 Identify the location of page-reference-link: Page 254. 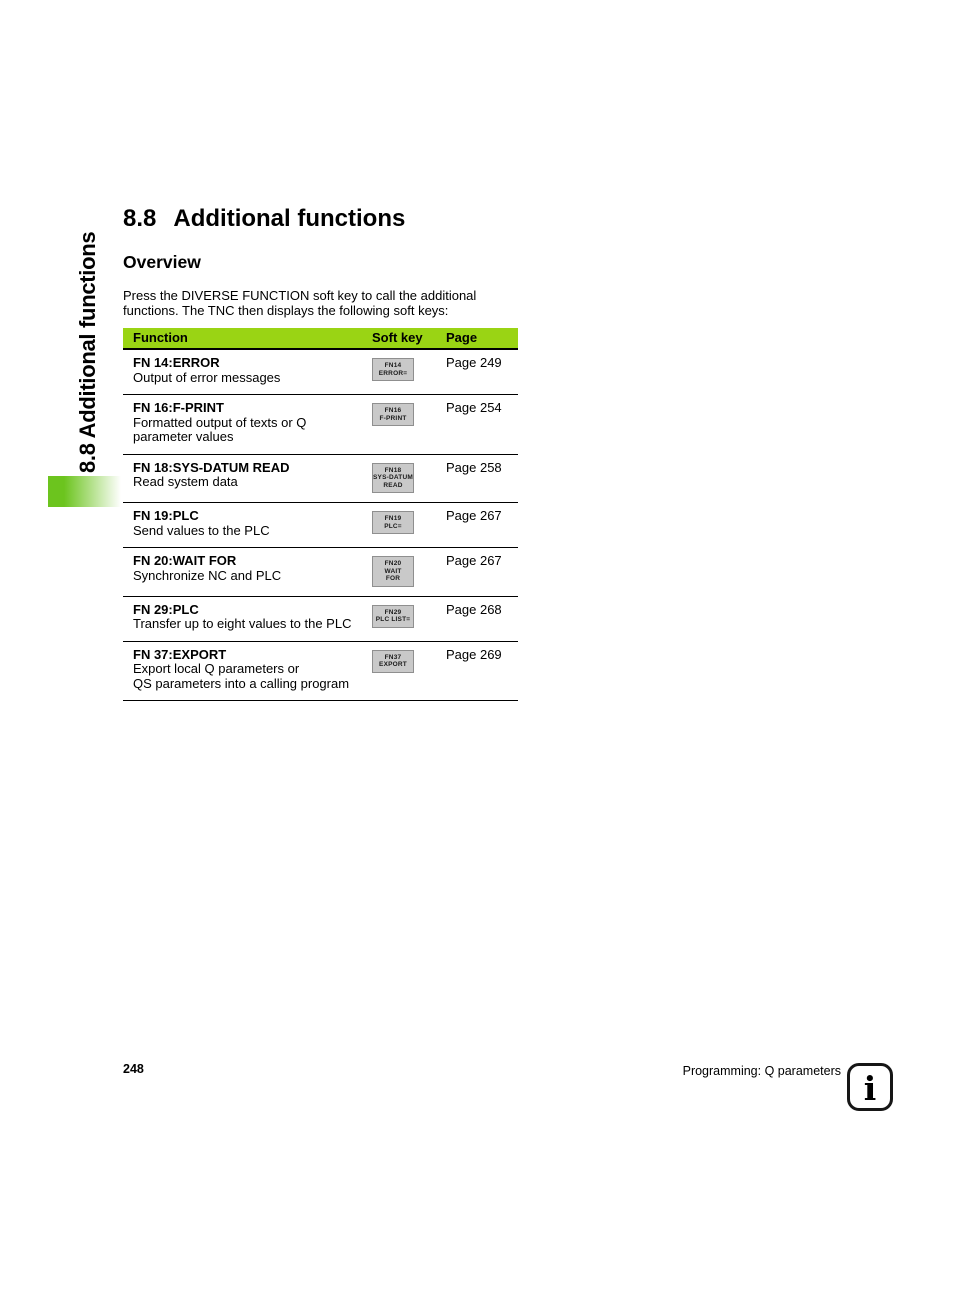
(474, 407).